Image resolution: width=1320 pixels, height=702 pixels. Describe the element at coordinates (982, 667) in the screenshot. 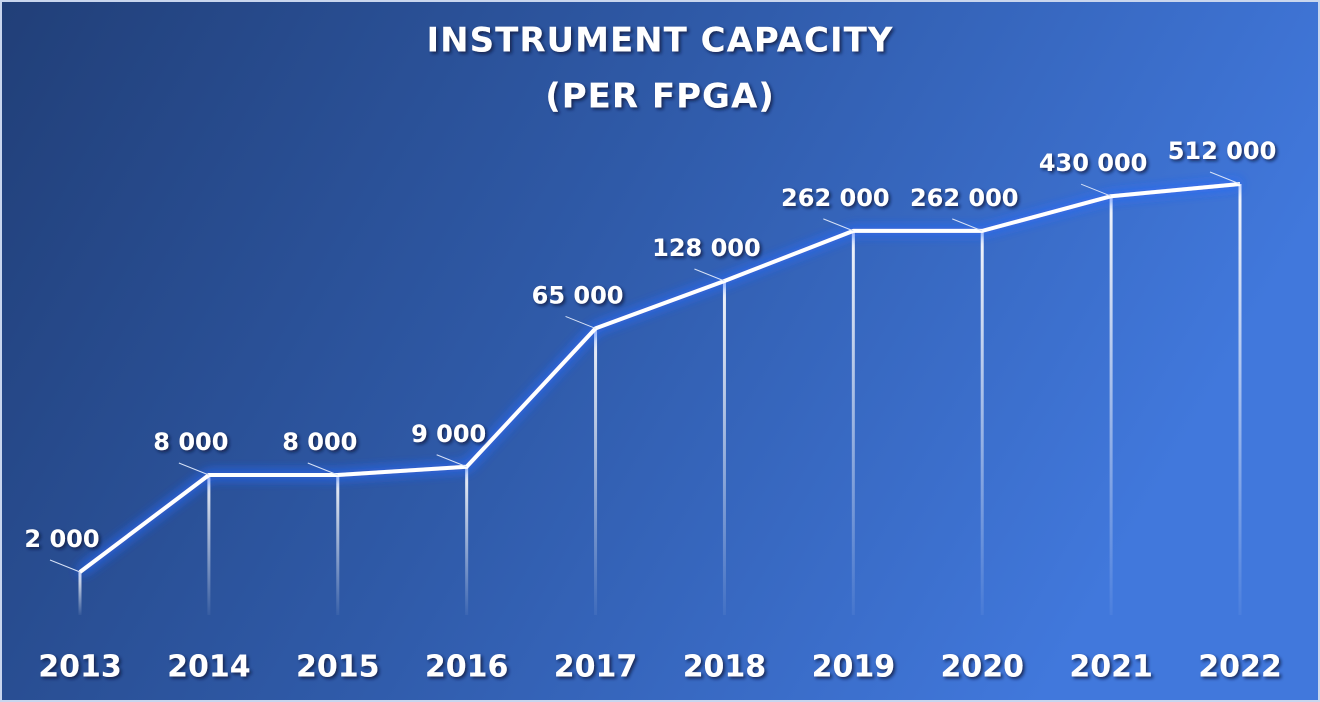

I see `x-tick-label: 2020` at that location.